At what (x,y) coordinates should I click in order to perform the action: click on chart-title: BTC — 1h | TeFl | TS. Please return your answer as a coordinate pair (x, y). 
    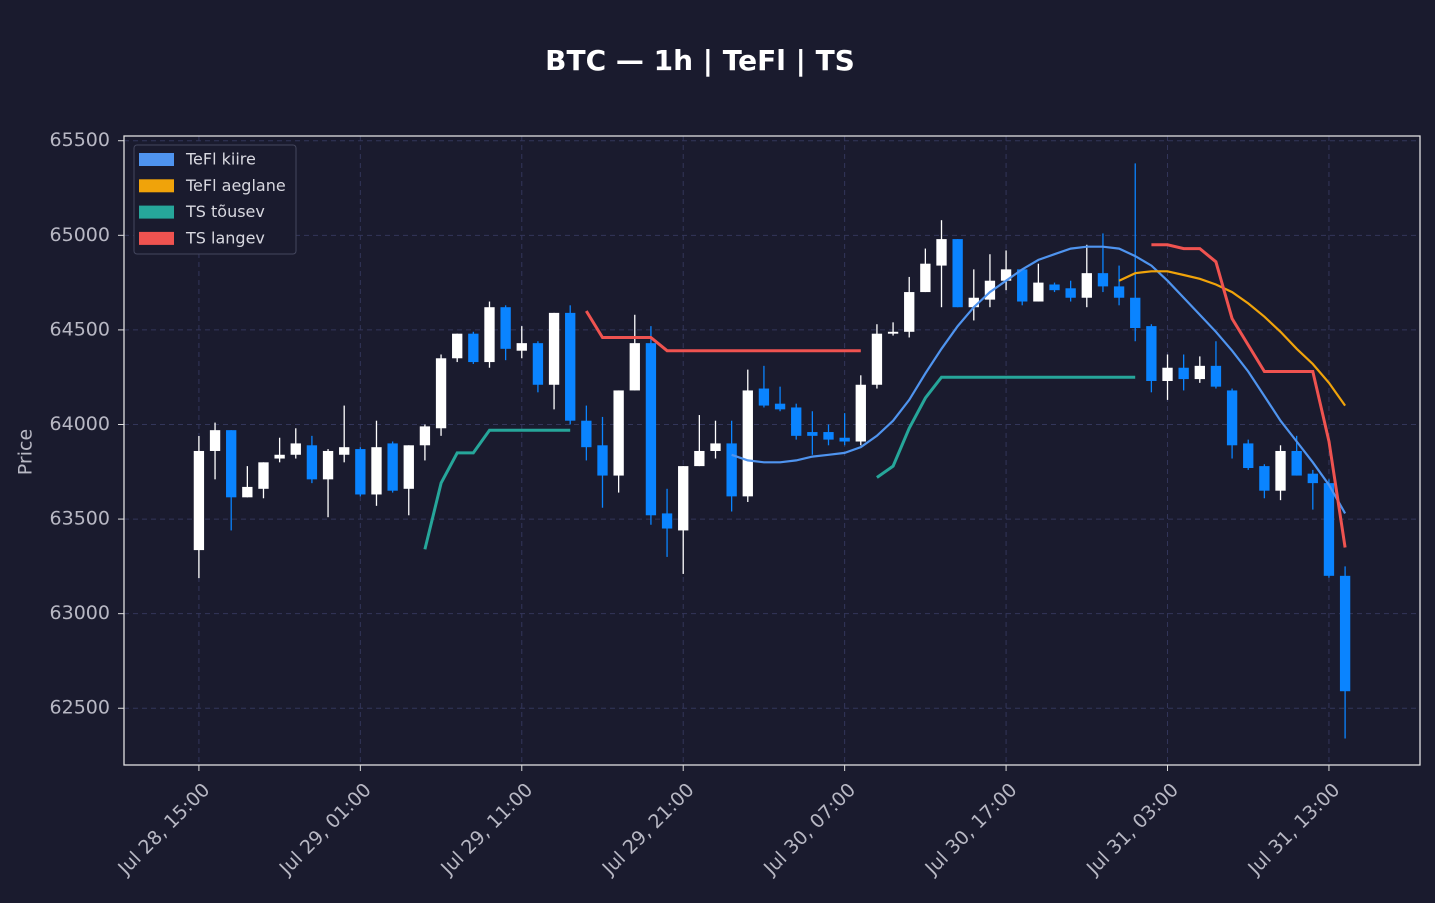
    Looking at the image, I should click on (700, 60).